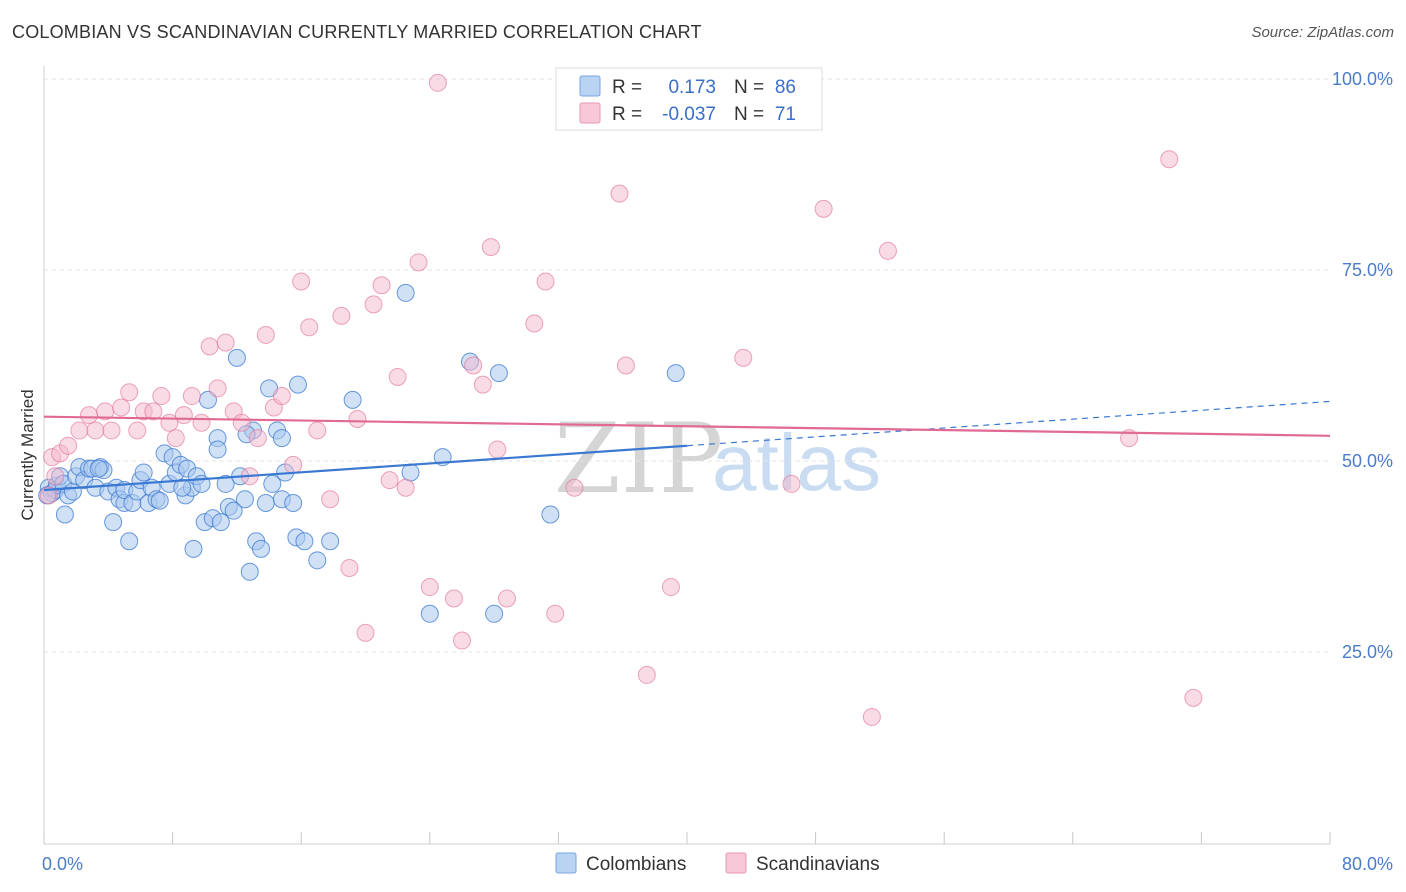 Image resolution: width=1406 pixels, height=892 pixels. What do you see at coordinates (785, 114) in the screenshot?
I see `legend-n-value-2: 71` at bounding box center [785, 114].